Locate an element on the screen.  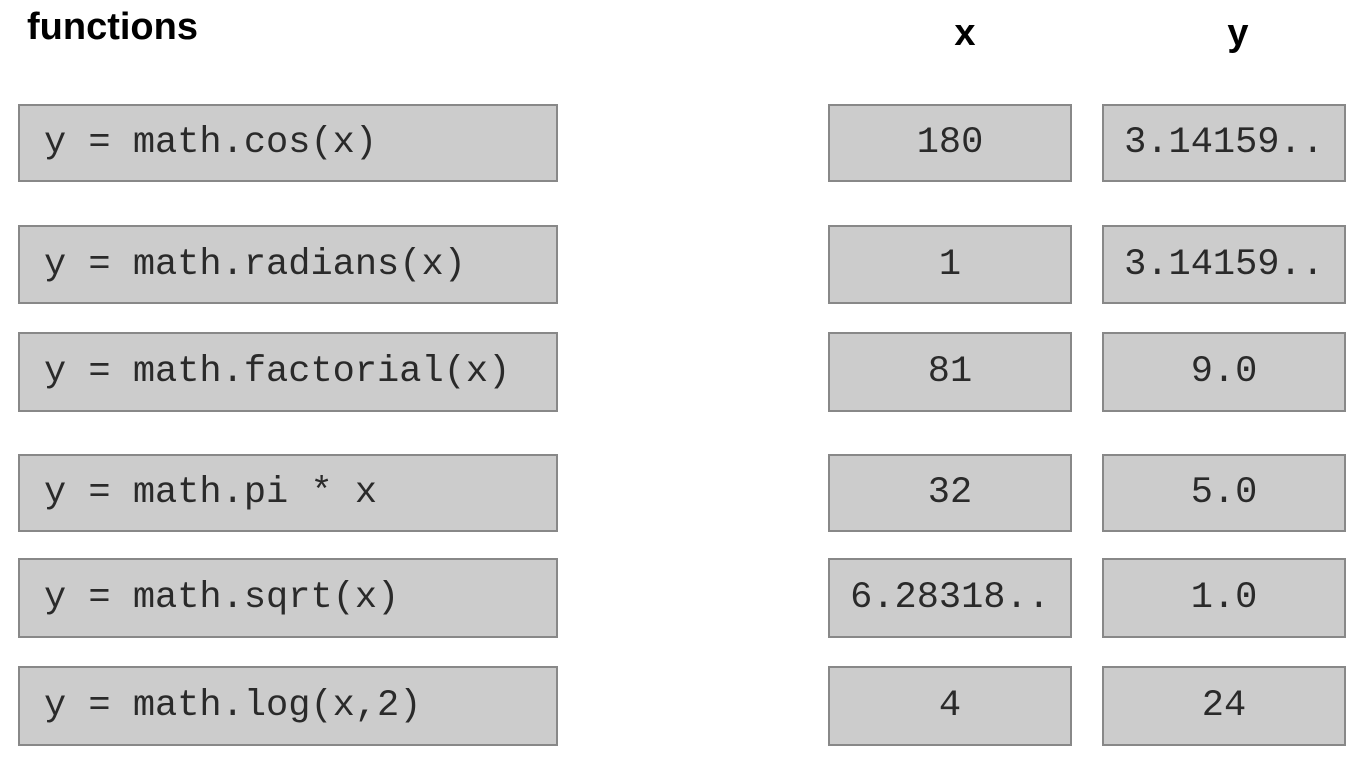
y-column-heading: y is located at coordinates (1238, 33).